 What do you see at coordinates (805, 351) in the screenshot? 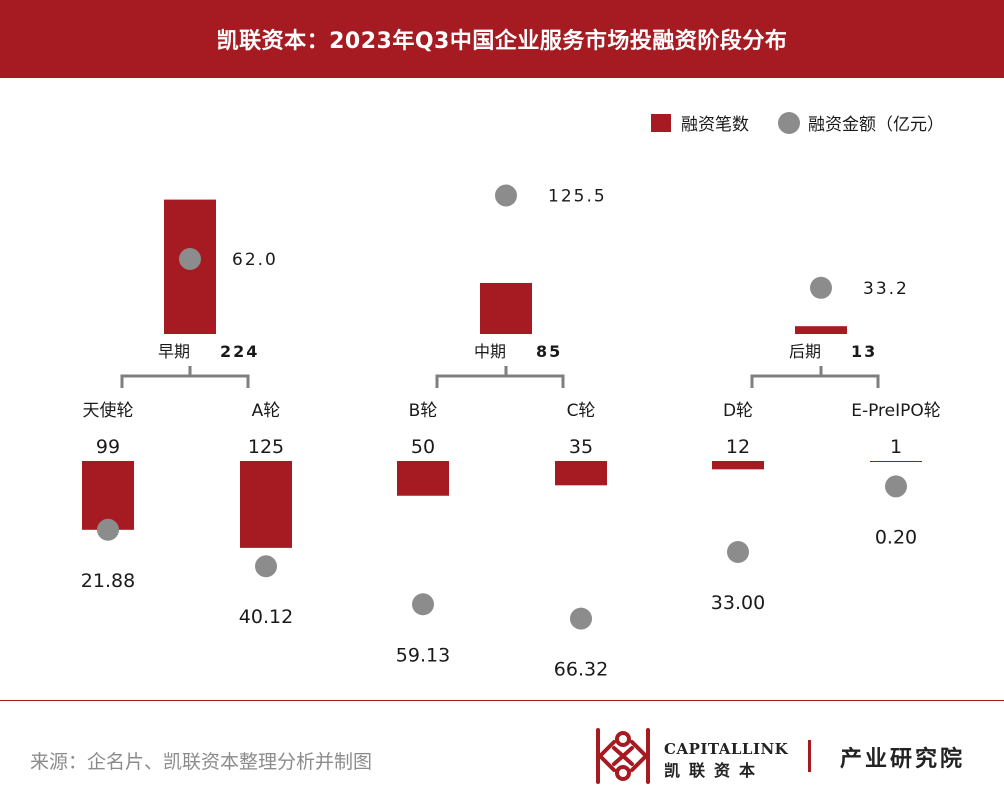
I see `stage-name: 后期` at bounding box center [805, 351].